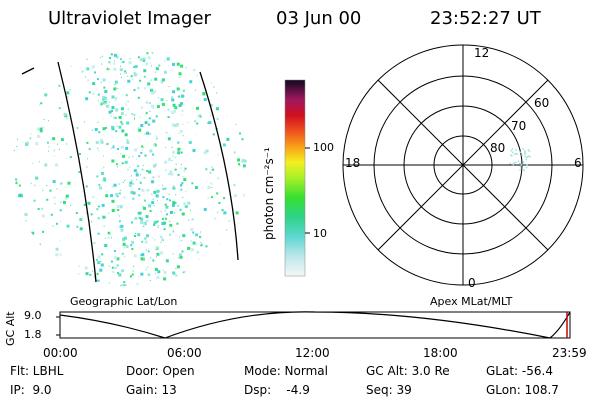  Describe the element at coordinates (31, 390) in the screenshot. I see `ip-value: IP: 9.0` at that location.